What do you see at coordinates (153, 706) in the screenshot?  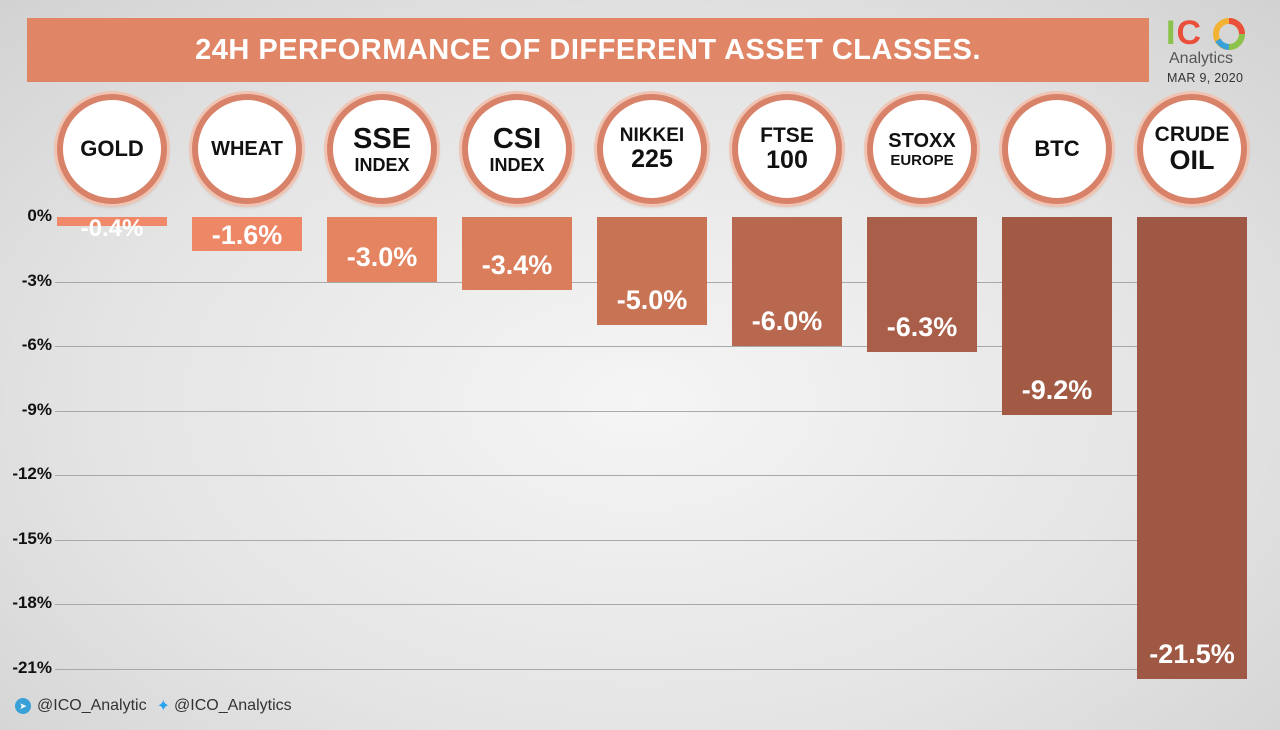 I see `footer: ➤ @ICO_Analytic ✦ @ICO_Analytics` at bounding box center [153, 706].